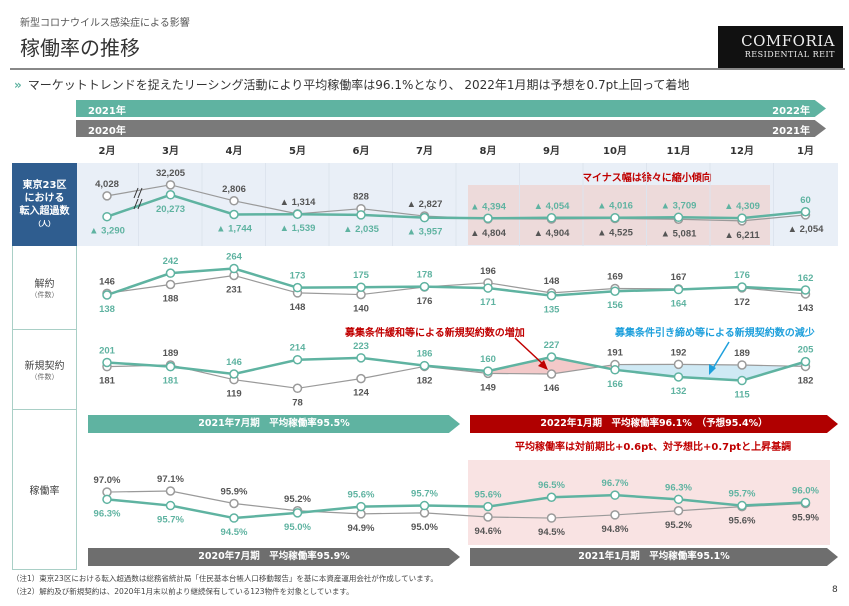 Image resolution: width=849 pixels, height=606 pixels. Describe the element at coordinates (615, 384) in the screenshot. I see `new-data-label: 166` at that location.